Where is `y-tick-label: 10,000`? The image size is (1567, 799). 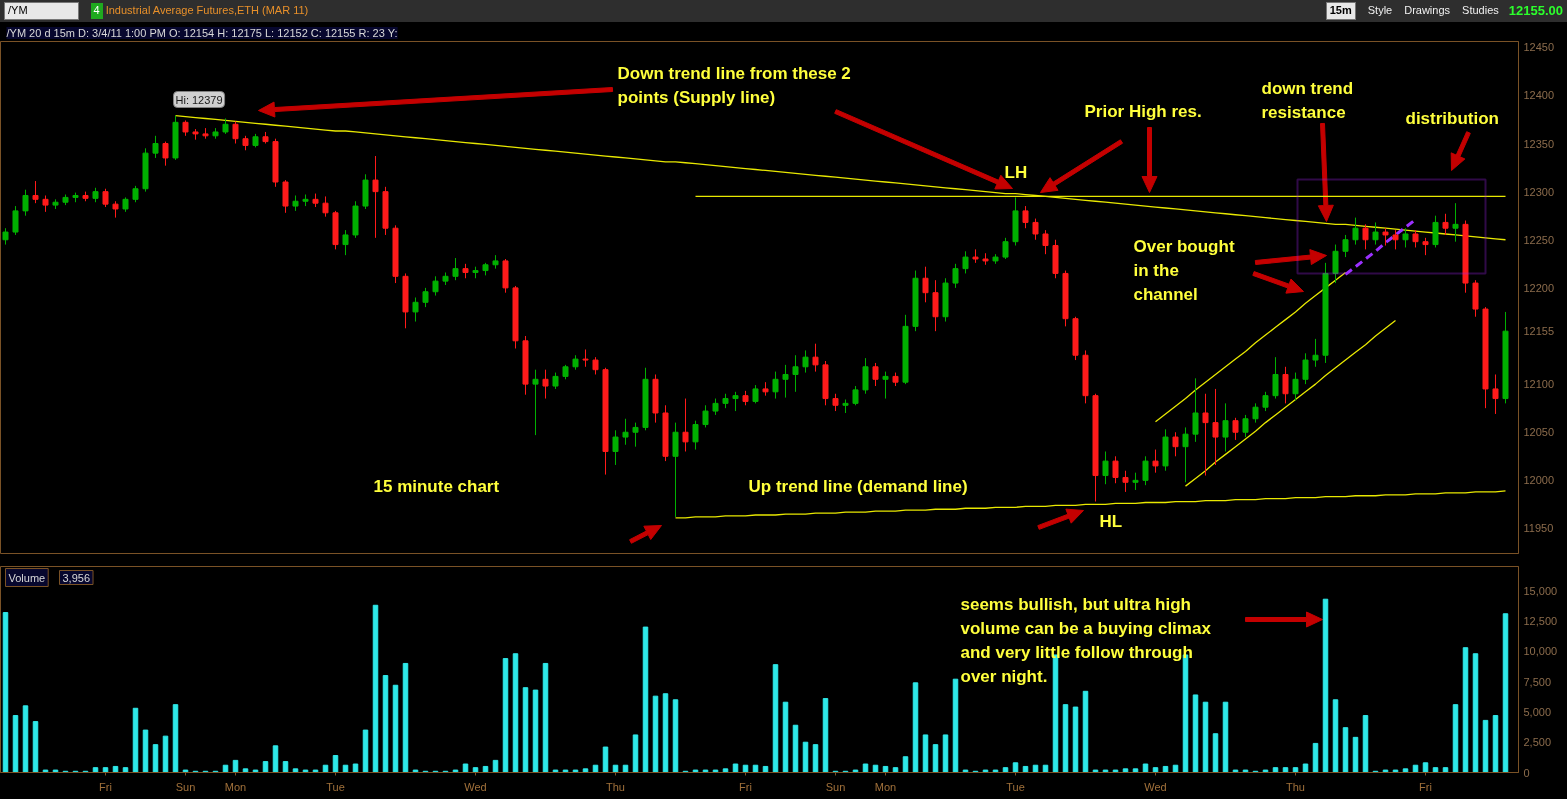
y-tick-label: 10,000 is located at coordinates (1540, 651).